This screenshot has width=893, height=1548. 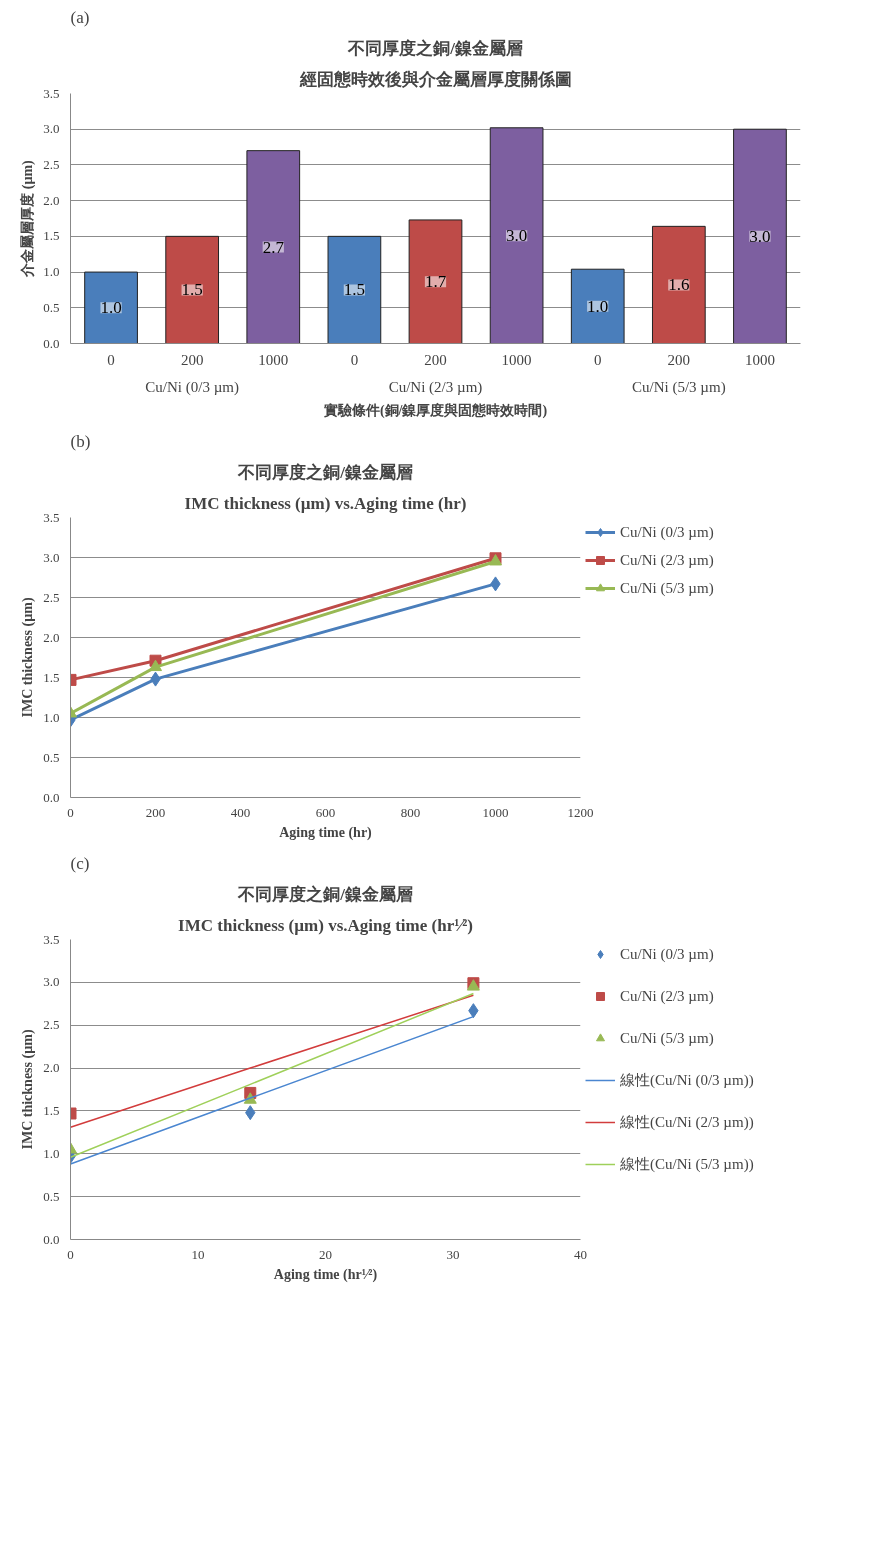 What do you see at coordinates (325, 503) in the screenshot?
I see `chart-subtitle: IMC thickness (µm) vs.Aging time (hr)` at bounding box center [325, 503].